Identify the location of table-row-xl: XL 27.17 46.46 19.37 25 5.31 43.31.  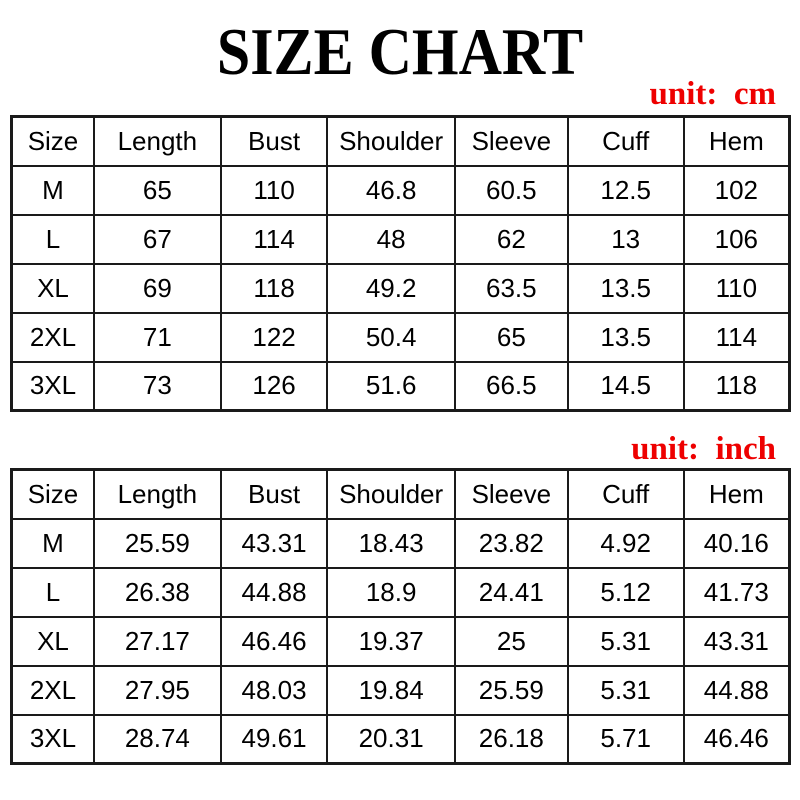
(400, 641).